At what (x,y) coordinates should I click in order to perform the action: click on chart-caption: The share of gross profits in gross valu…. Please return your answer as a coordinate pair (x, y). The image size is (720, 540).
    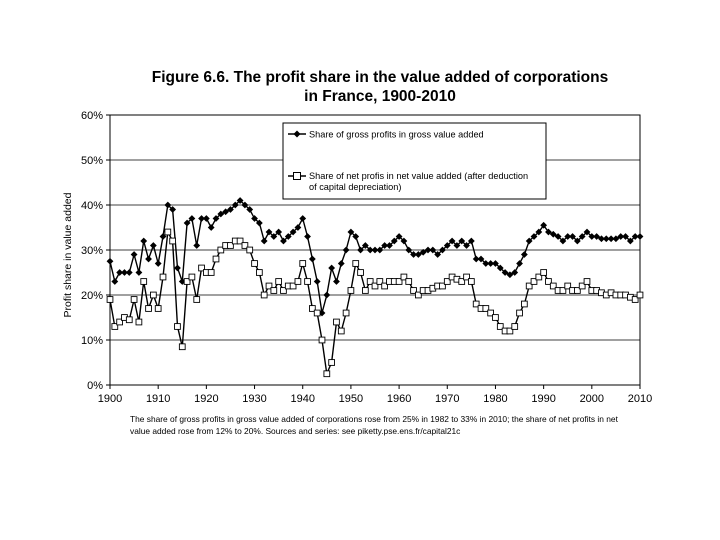
    Looking at the image, I should click on (374, 425).